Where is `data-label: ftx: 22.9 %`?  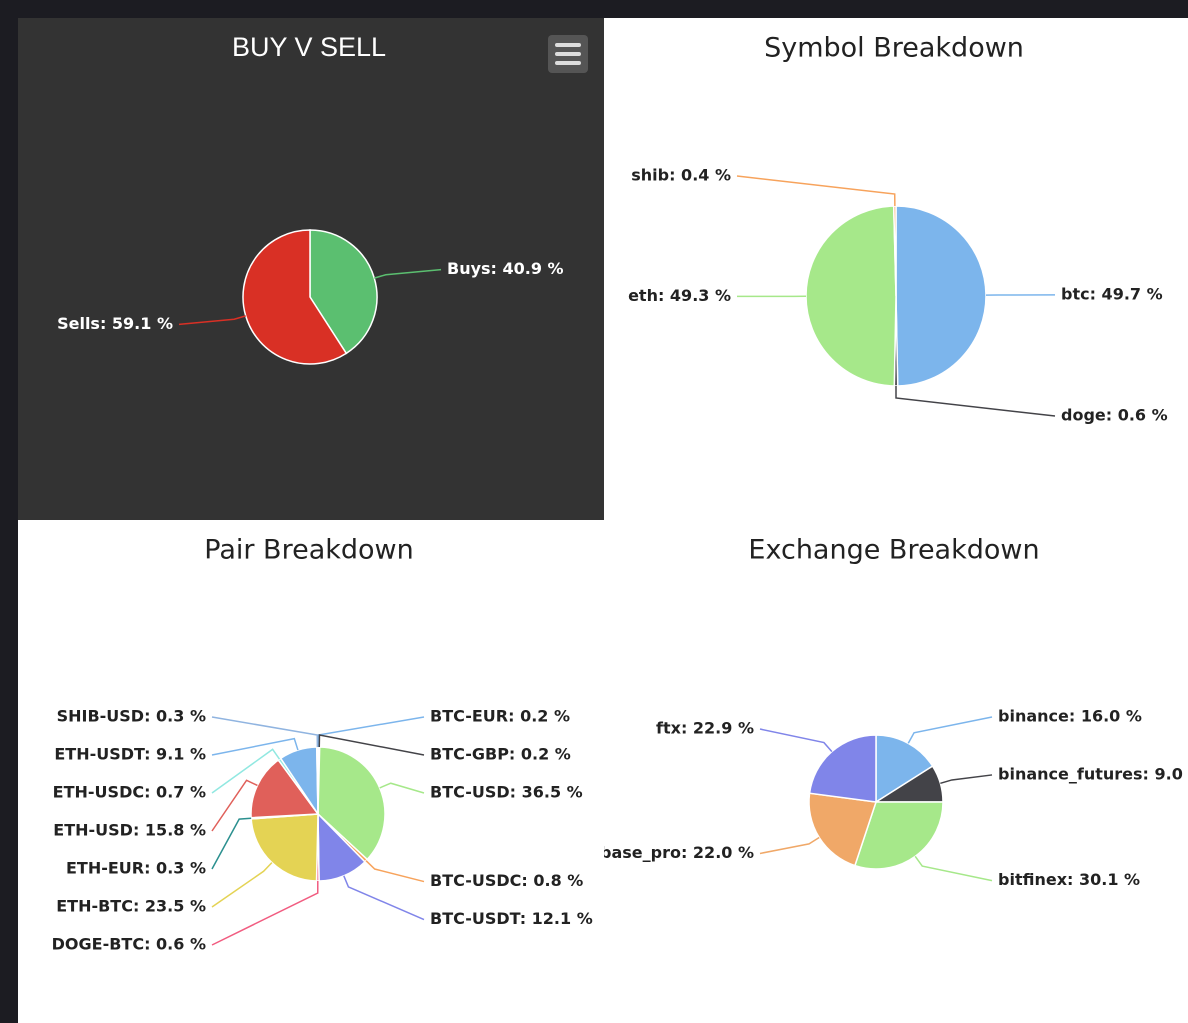
data-label: ftx: 22.9 % is located at coordinates (705, 728).